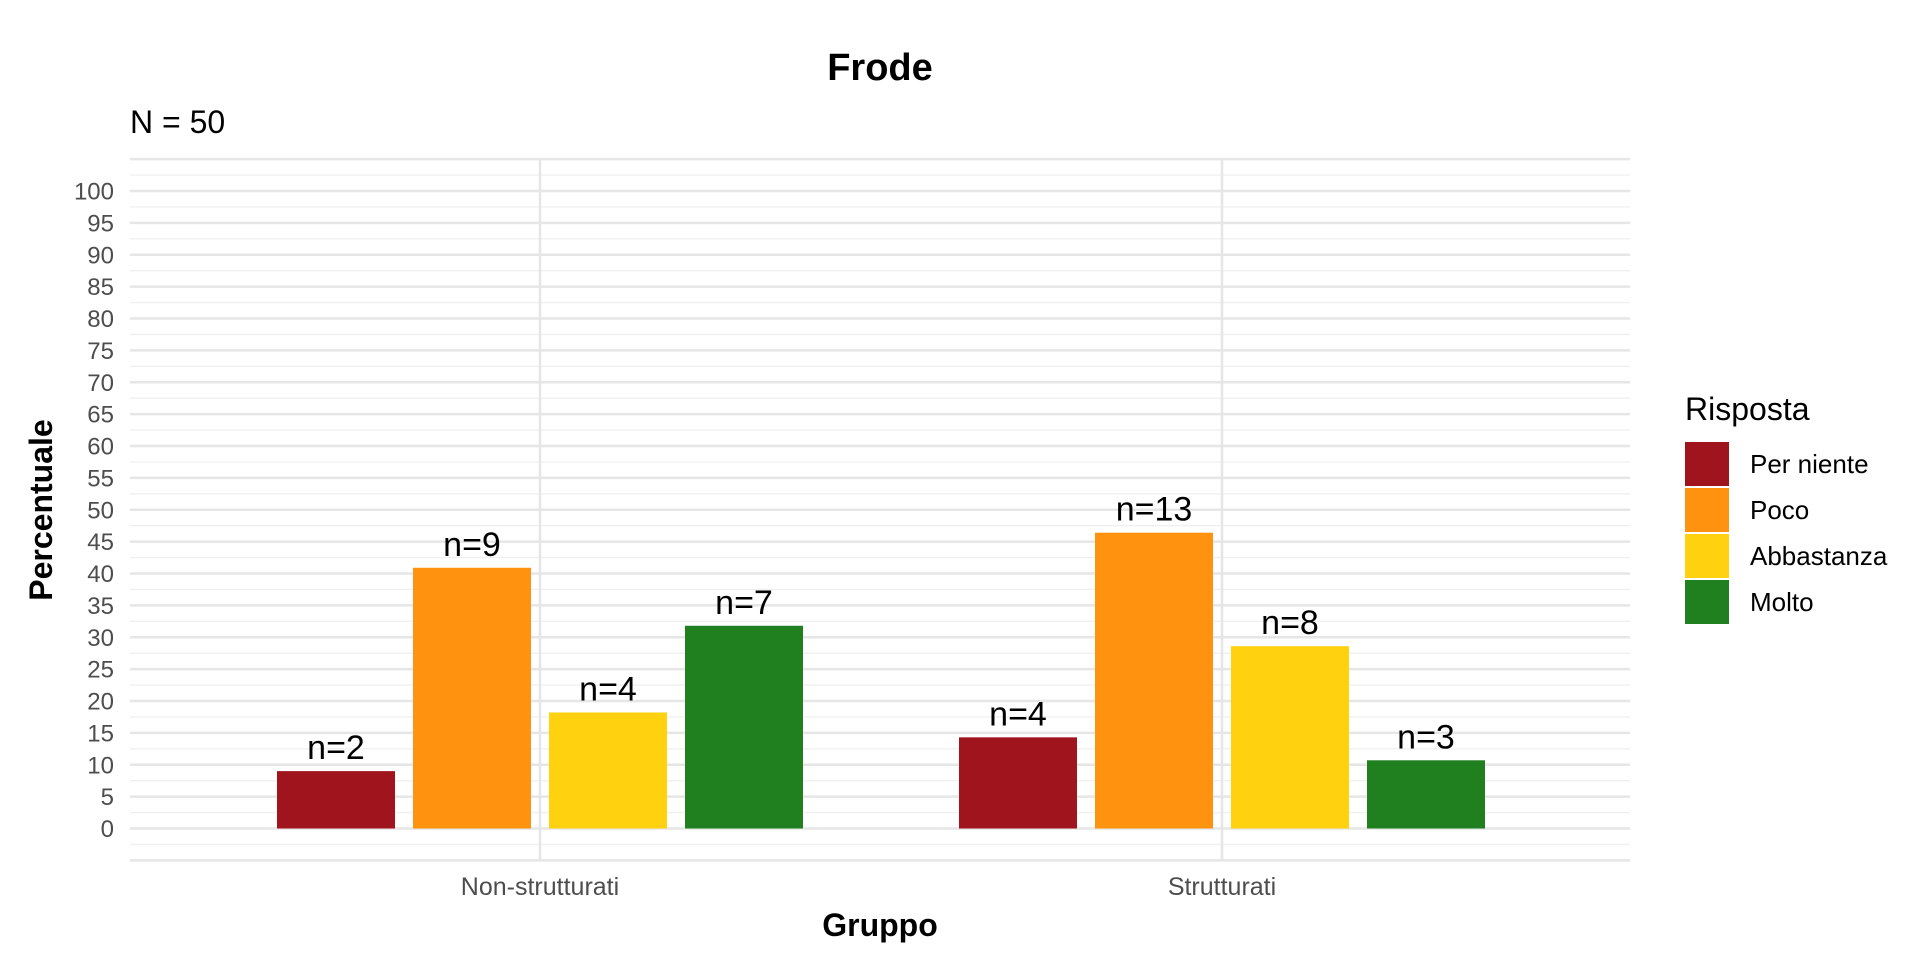  What do you see at coordinates (107, 829) in the screenshot?
I see `y-tick-label: 0` at bounding box center [107, 829].